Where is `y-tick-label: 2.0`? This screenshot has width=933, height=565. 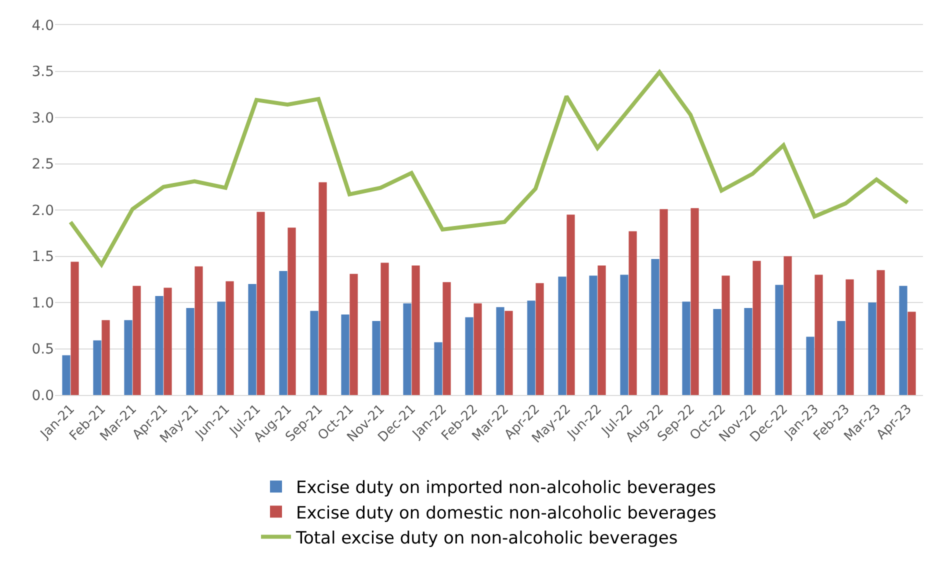 y-tick-label: 2.0 is located at coordinates (43, 210).